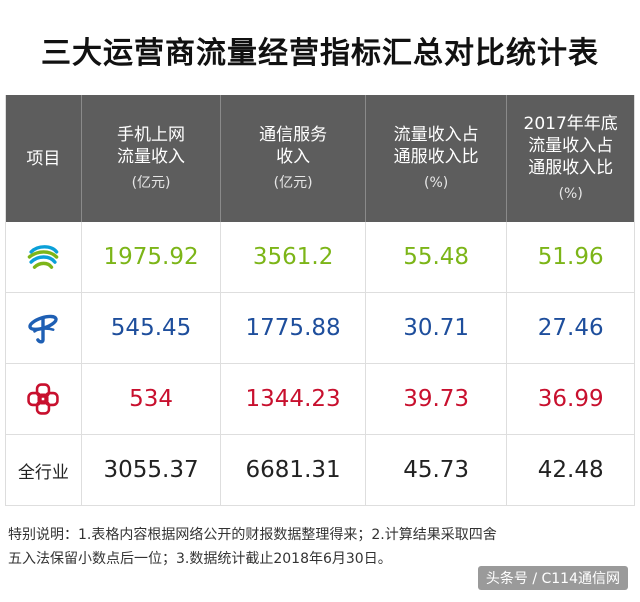 This screenshot has height=602, width=640. I want to click on cell-value: 1975.92, so click(152, 257).